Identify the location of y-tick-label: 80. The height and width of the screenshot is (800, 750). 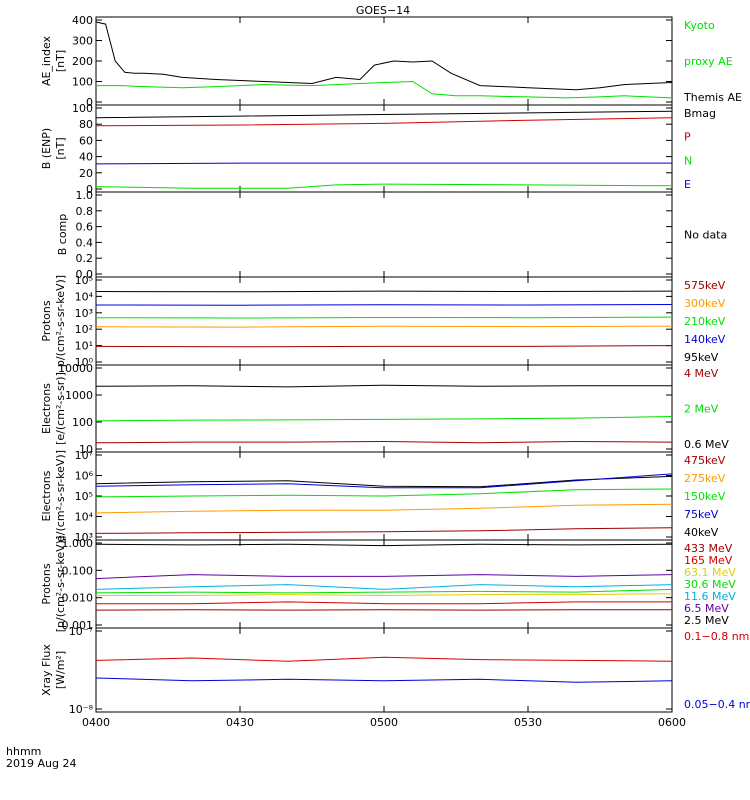
(86, 124).